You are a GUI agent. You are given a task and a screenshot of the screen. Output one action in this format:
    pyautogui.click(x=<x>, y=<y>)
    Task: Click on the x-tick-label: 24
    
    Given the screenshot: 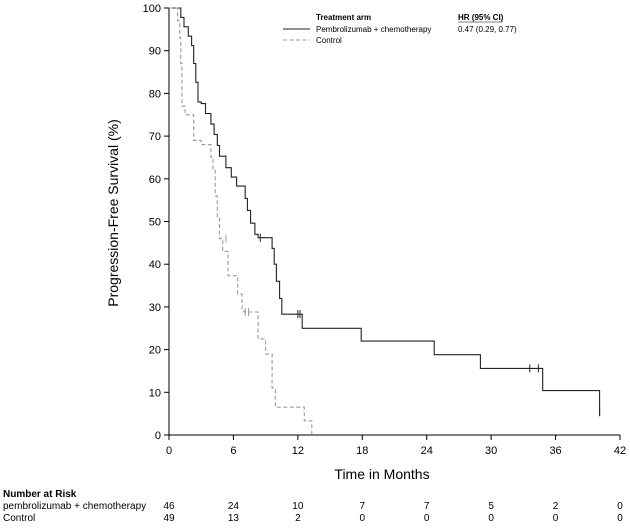 What is the action you would take?
    pyautogui.click(x=427, y=451)
    